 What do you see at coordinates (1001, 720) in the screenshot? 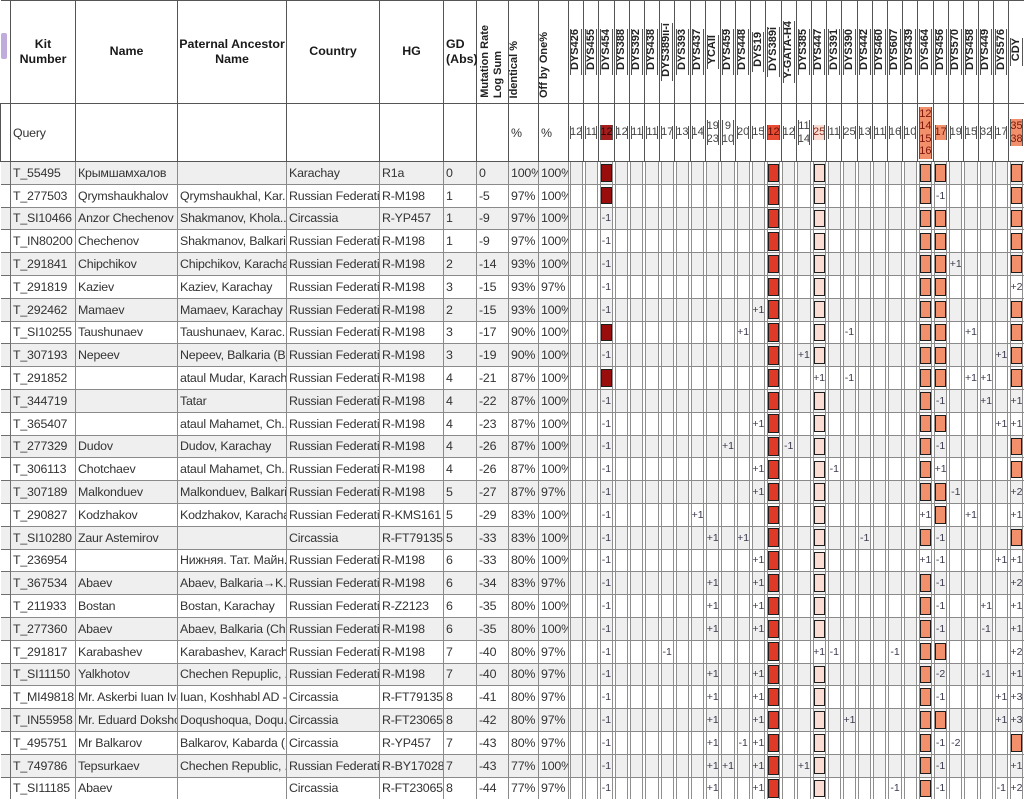
I see `cell-marker-DYS576: +1` at bounding box center [1001, 720].